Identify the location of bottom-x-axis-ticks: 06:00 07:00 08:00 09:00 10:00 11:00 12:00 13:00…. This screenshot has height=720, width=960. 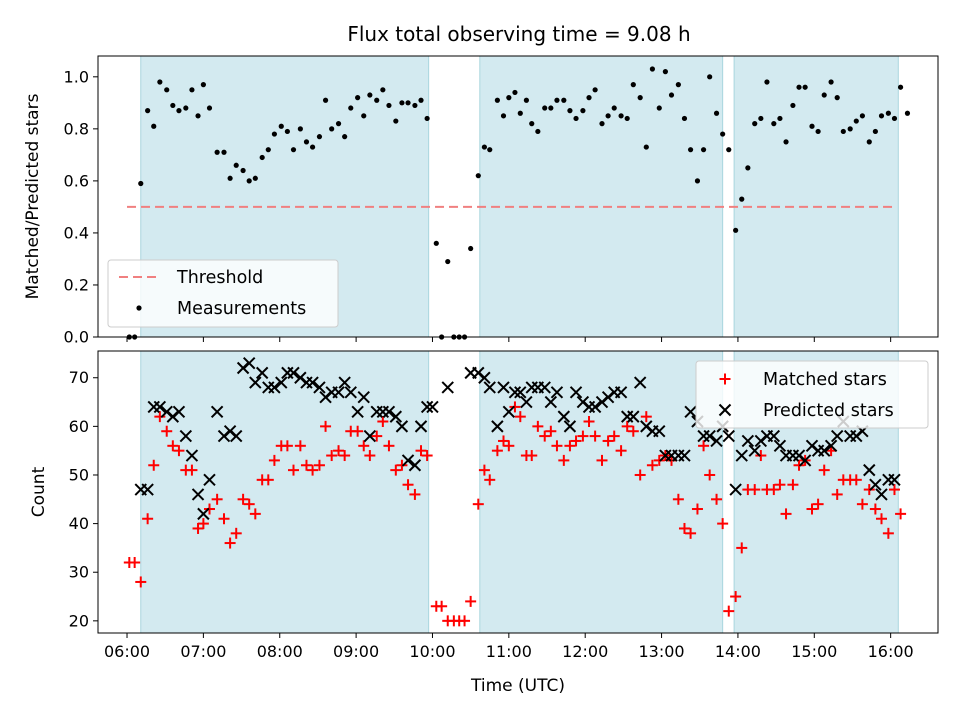
(509, 647).